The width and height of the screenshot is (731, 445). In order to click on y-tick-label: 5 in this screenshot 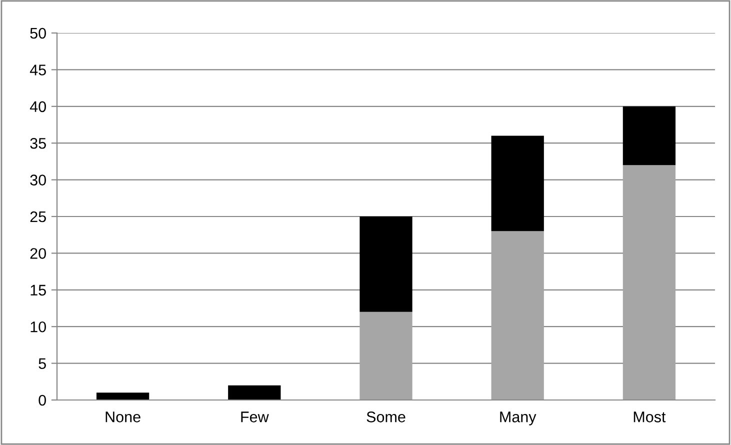, I will do `click(42, 363)`.